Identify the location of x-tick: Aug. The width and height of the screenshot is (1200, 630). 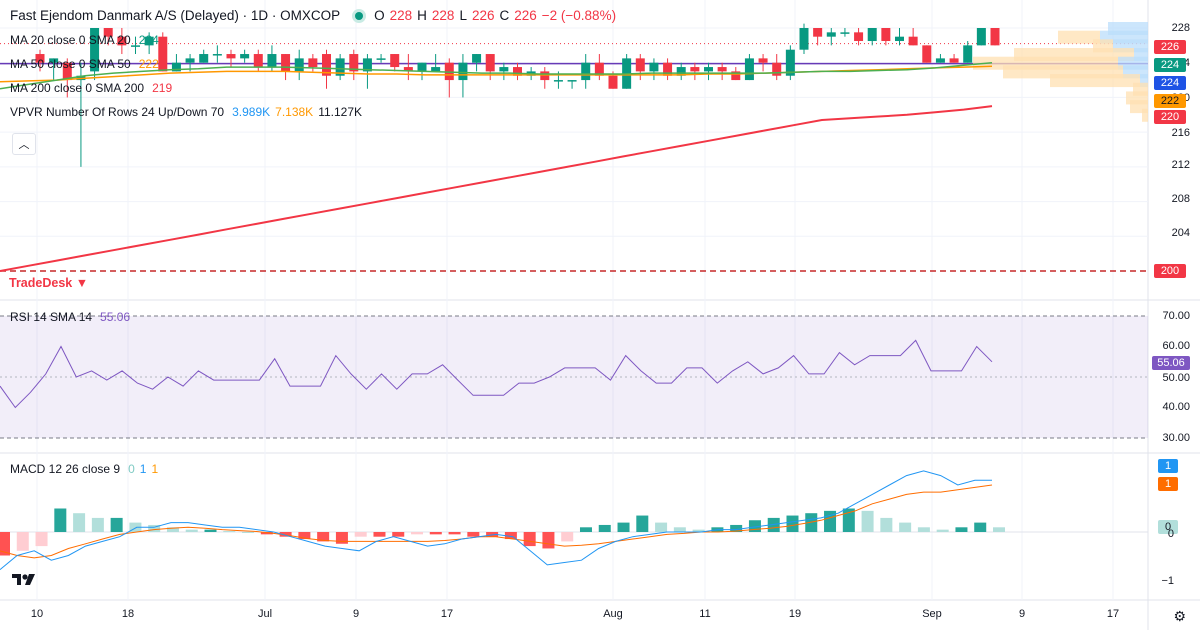
(613, 614).